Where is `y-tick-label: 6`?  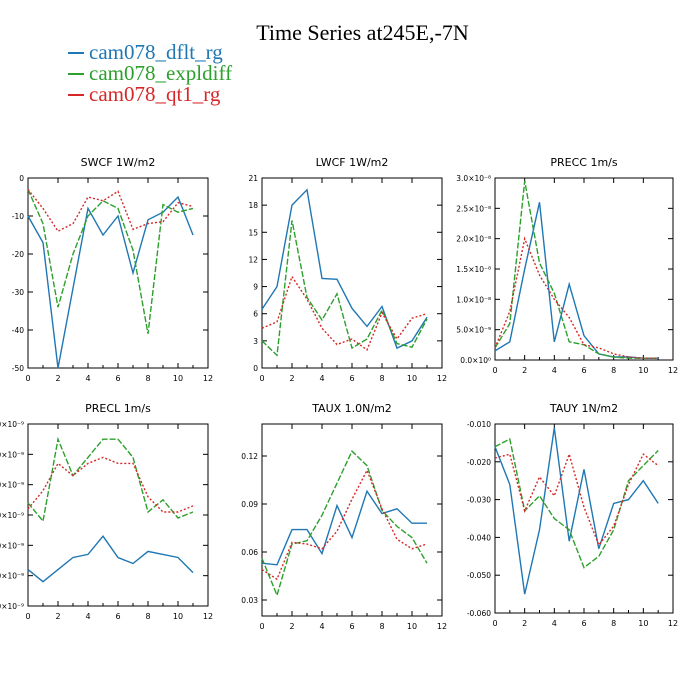 y-tick-label: 6 is located at coordinates (255, 314).